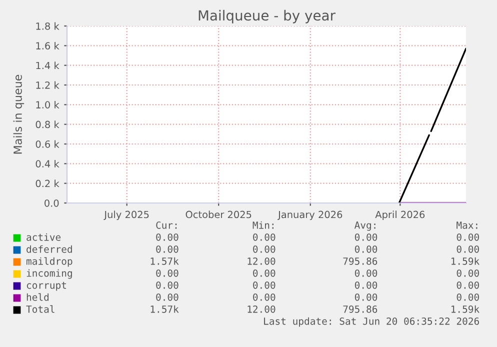 Image resolution: width=497 pixels, height=347 pixels. Describe the element at coordinates (219, 214) in the screenshot. I see `x-tick-label: October 2025` at that location.